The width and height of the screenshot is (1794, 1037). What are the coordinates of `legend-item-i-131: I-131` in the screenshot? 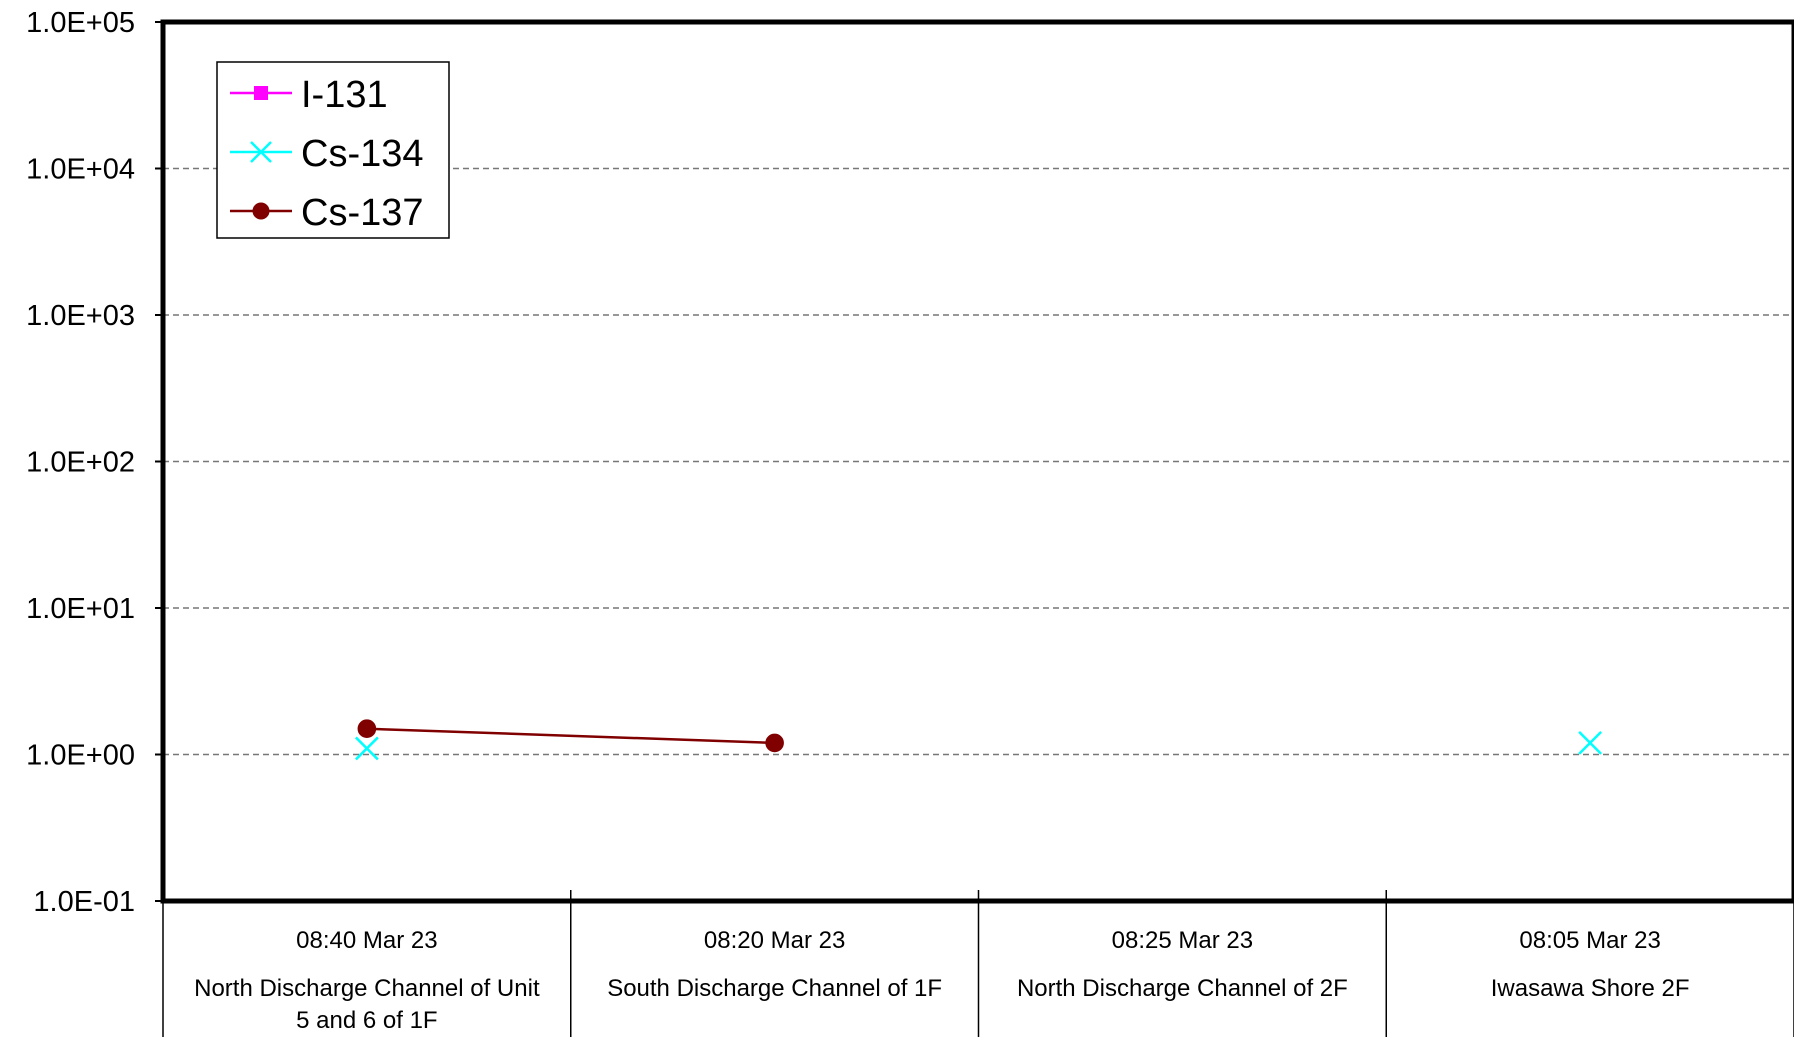 It's located at (309, 95).